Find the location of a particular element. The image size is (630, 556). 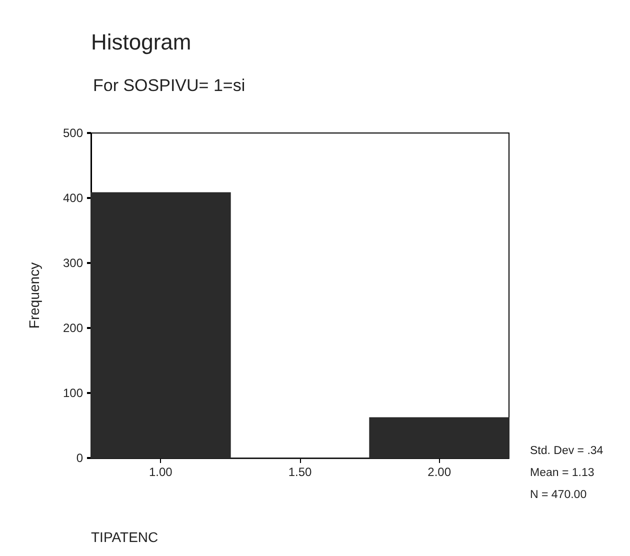

text: Std. Dev = .34 is located at coordinates (567, 451).